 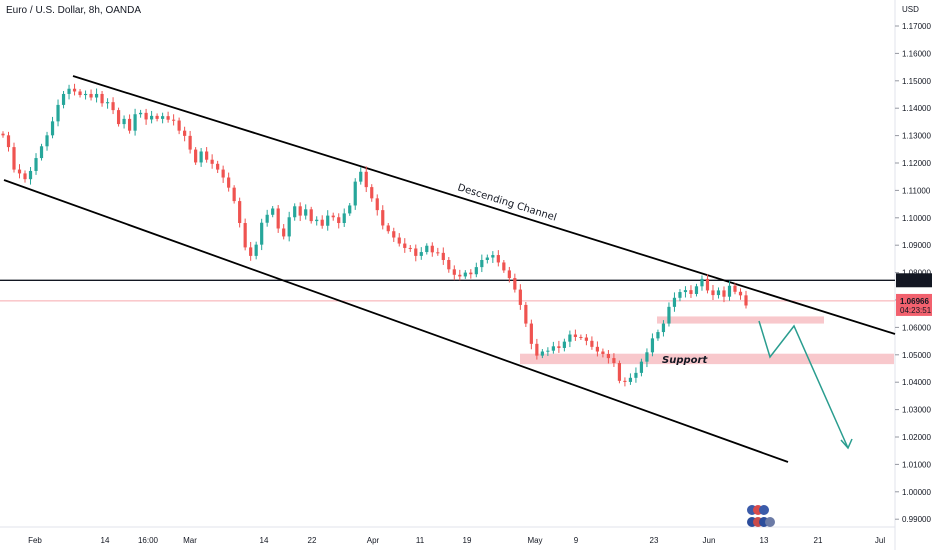 What do you see at coordinates (264, 540) in the screenshot?
I see `x-tick-label: 14` at bounding box center [264, 540].